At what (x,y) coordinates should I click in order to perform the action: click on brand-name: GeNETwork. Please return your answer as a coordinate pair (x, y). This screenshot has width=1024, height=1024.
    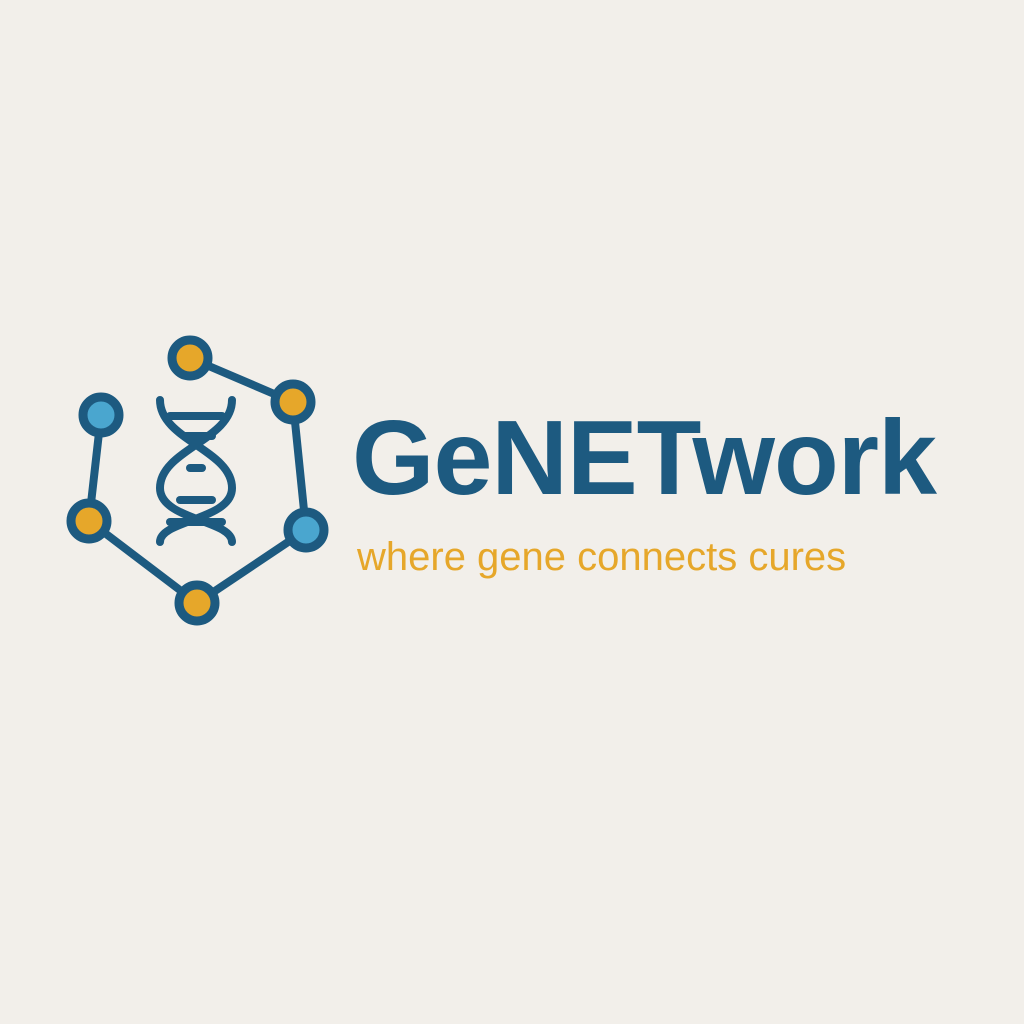
    Looking at the image, I should click on (644, 458).